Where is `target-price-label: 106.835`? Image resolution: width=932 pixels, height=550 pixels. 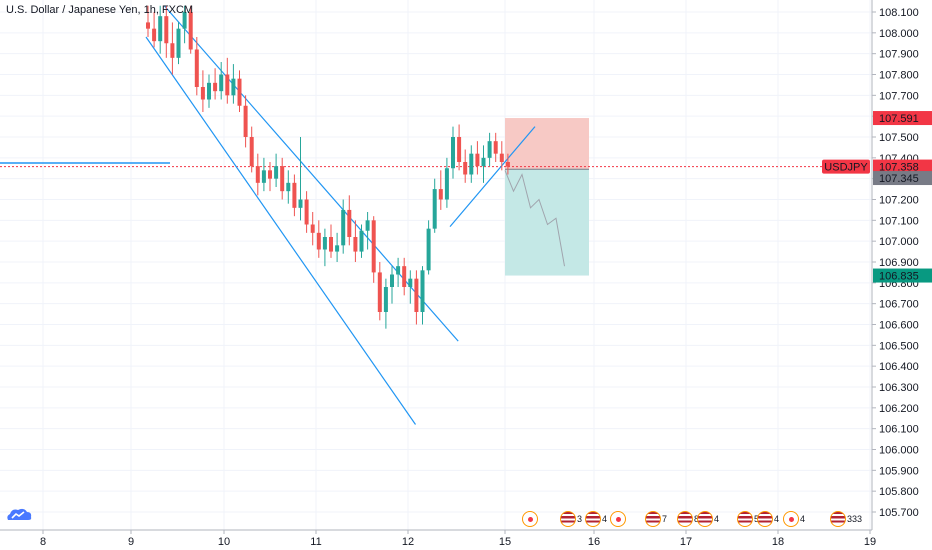
target-price-label: 106.835 is located at coordinates (899, 277).